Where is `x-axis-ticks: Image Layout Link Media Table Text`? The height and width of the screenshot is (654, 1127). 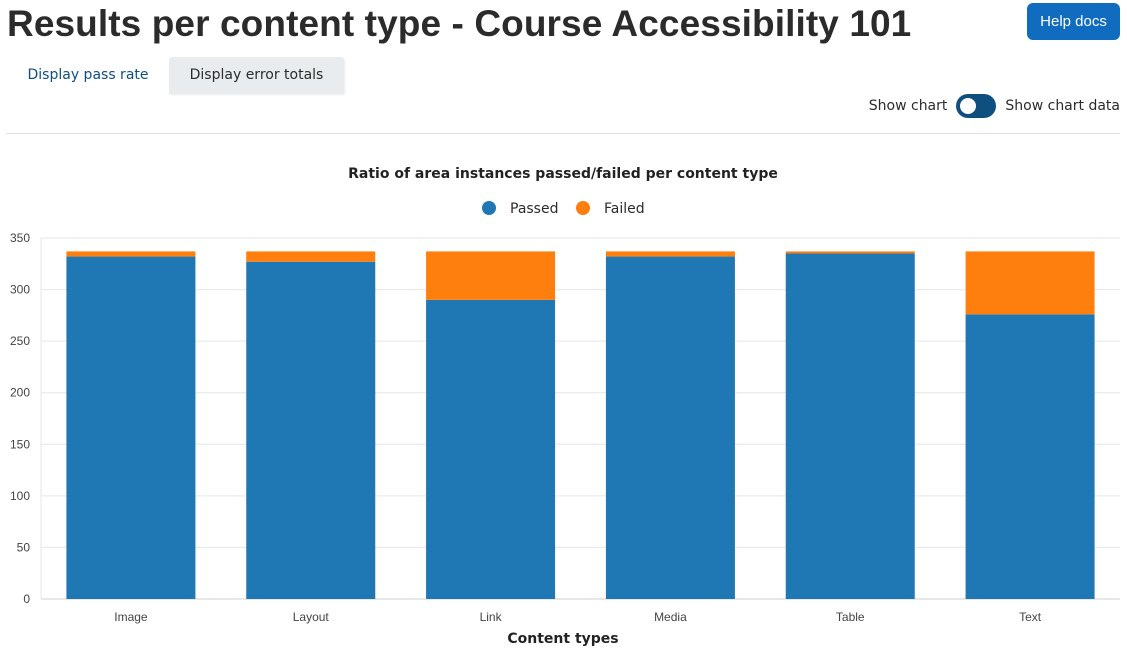 x-axis-ticks: Image Layout Link Media Table Text is located at coordinates (578, 617).